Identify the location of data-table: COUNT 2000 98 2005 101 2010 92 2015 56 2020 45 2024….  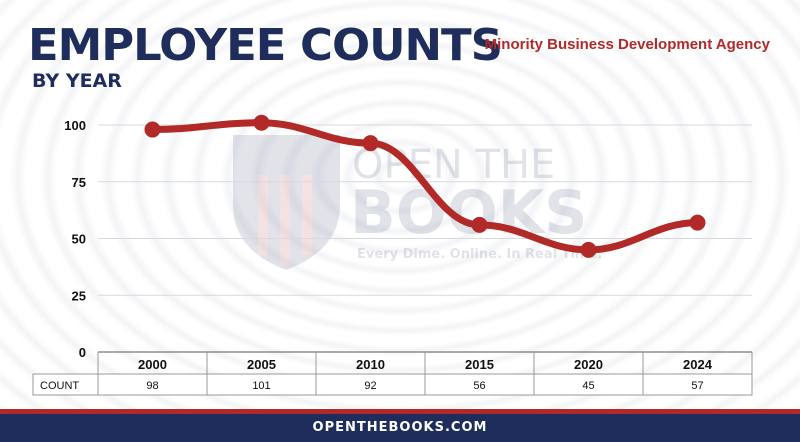
(392, 373).